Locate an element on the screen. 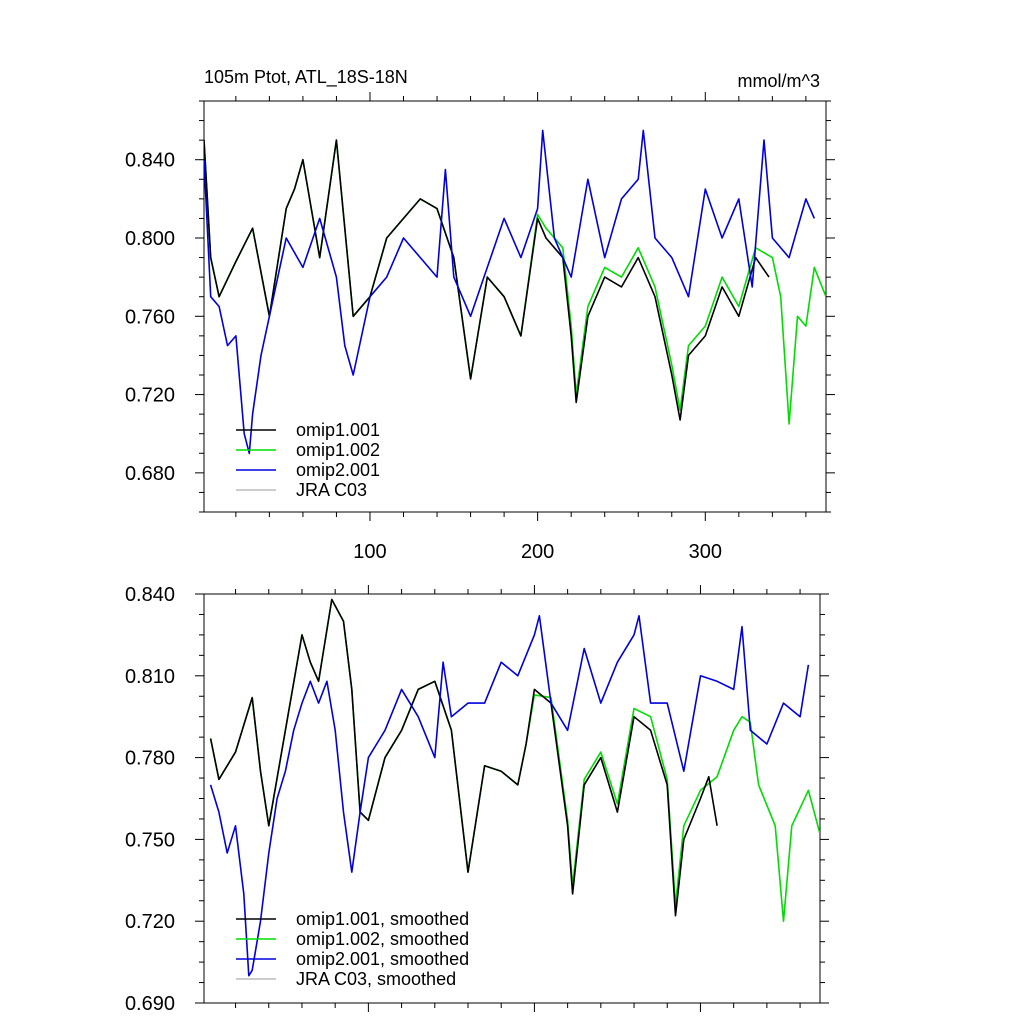 The height and width of the screenshot is (1024, 1024). chart-title: 105m Ptot, ATL_18S-18N is located at coordinates (306, 77).